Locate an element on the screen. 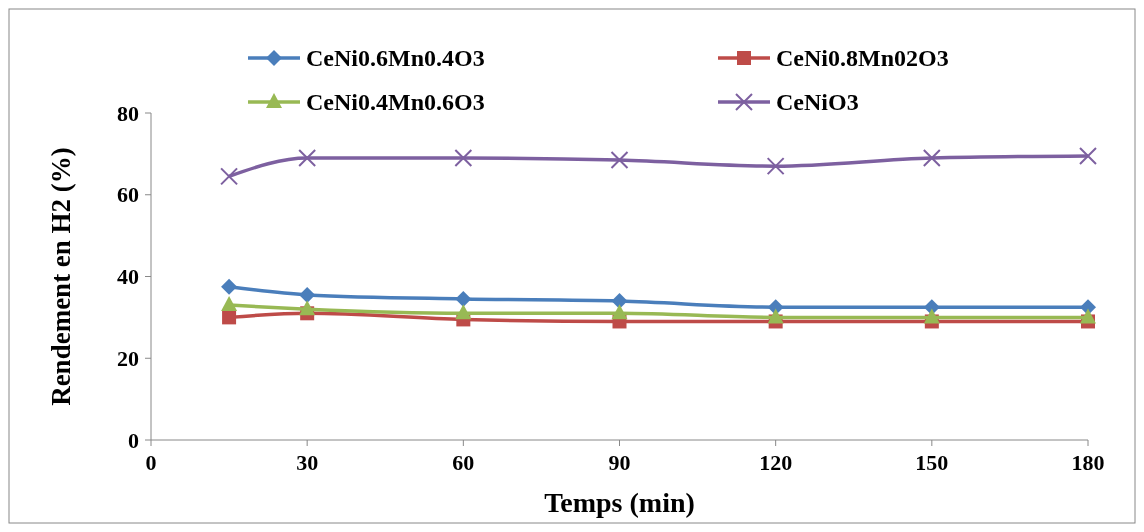  y-tick-label: 0 is located at coordinates (133, 440).